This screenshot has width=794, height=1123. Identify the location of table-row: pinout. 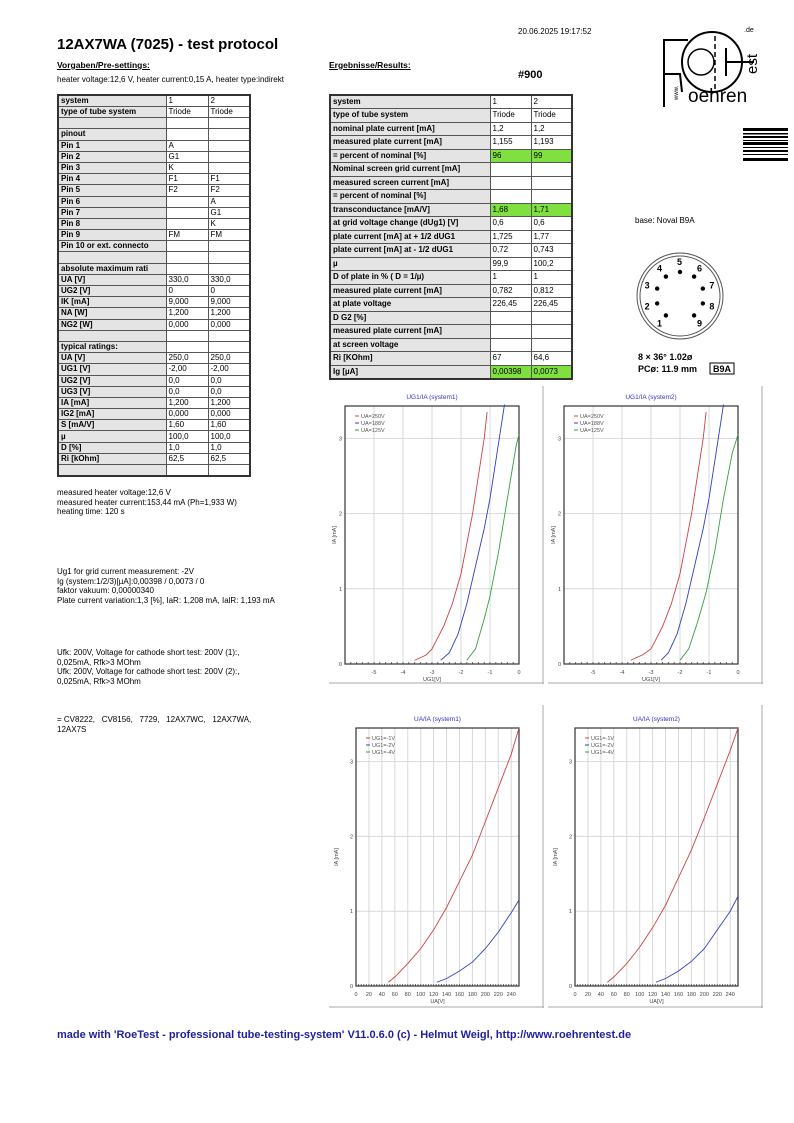
(154, 134).